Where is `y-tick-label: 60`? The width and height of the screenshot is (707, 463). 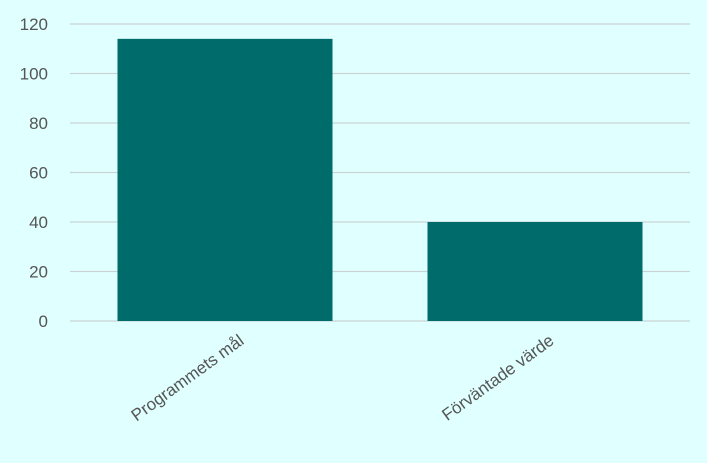 y-tick-label: 60 is located at coordinates (38, 173).